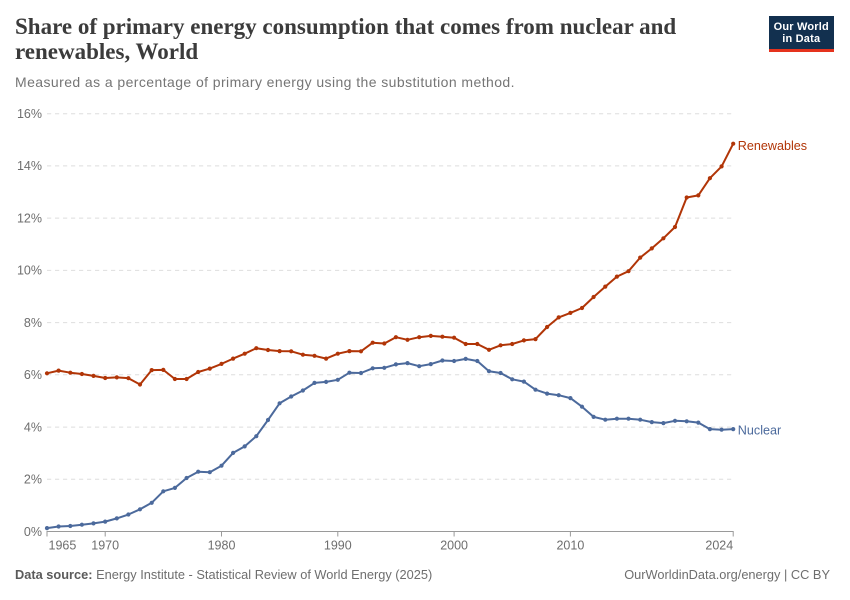  Describe the element at coordinates (759, 431) in the screenshot. I see `svg-text: Nuclear` at that location.